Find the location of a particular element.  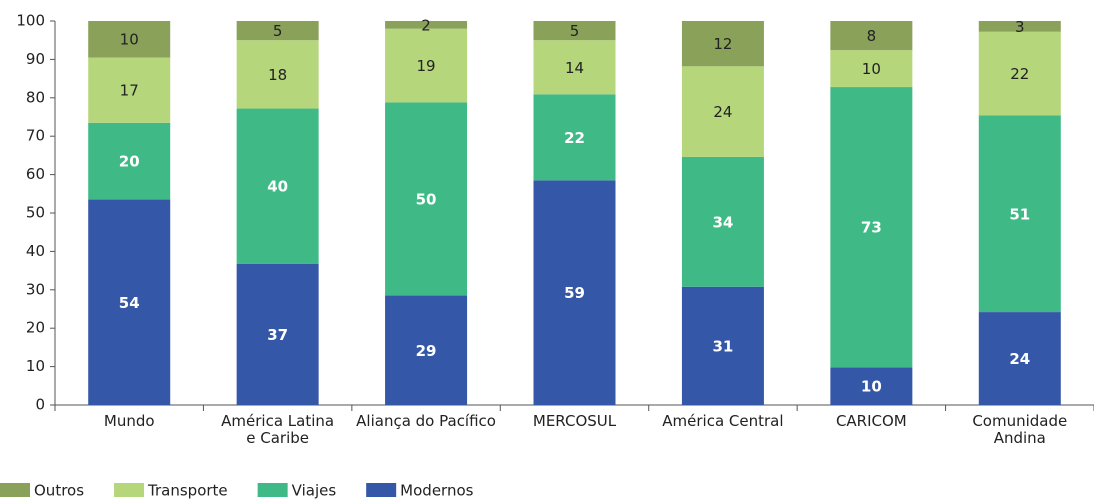

data-label: 59 is located at coordinates (574, 293).